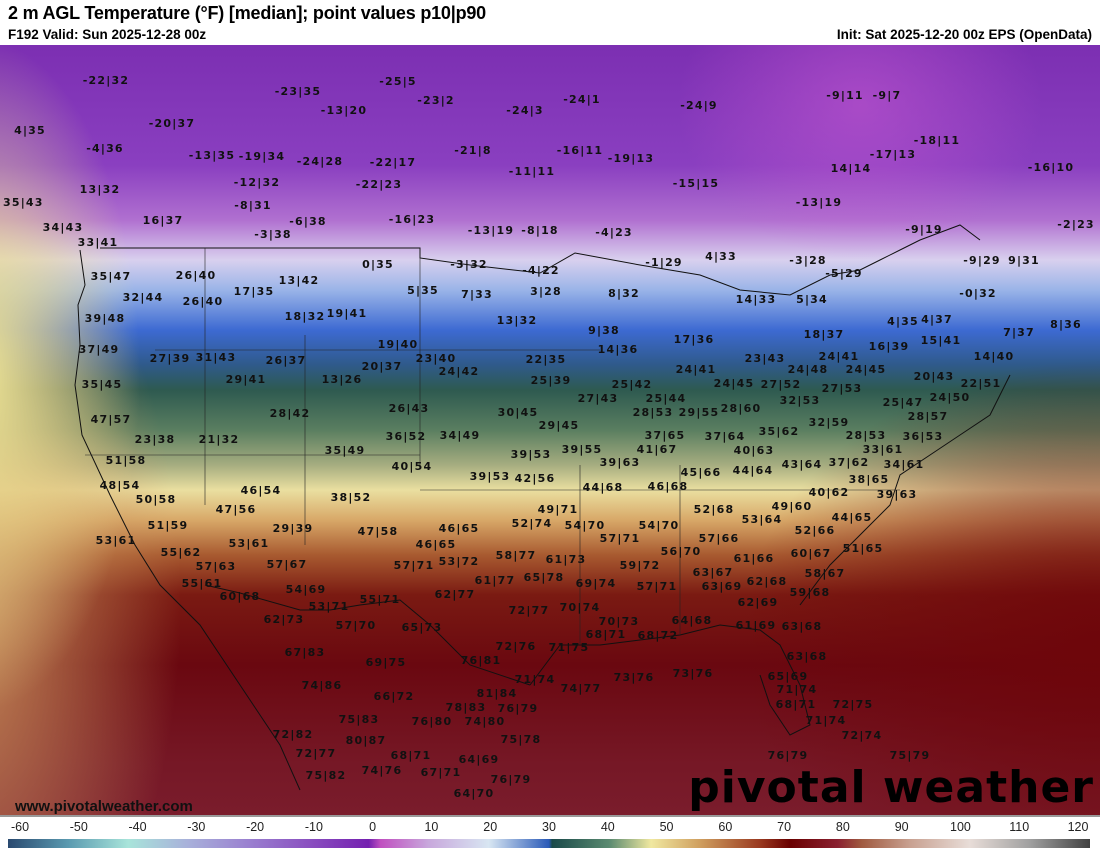 The height and width of the screenshot is (852, 1100). I want to click on us-mexico-border, so click(367, 635).